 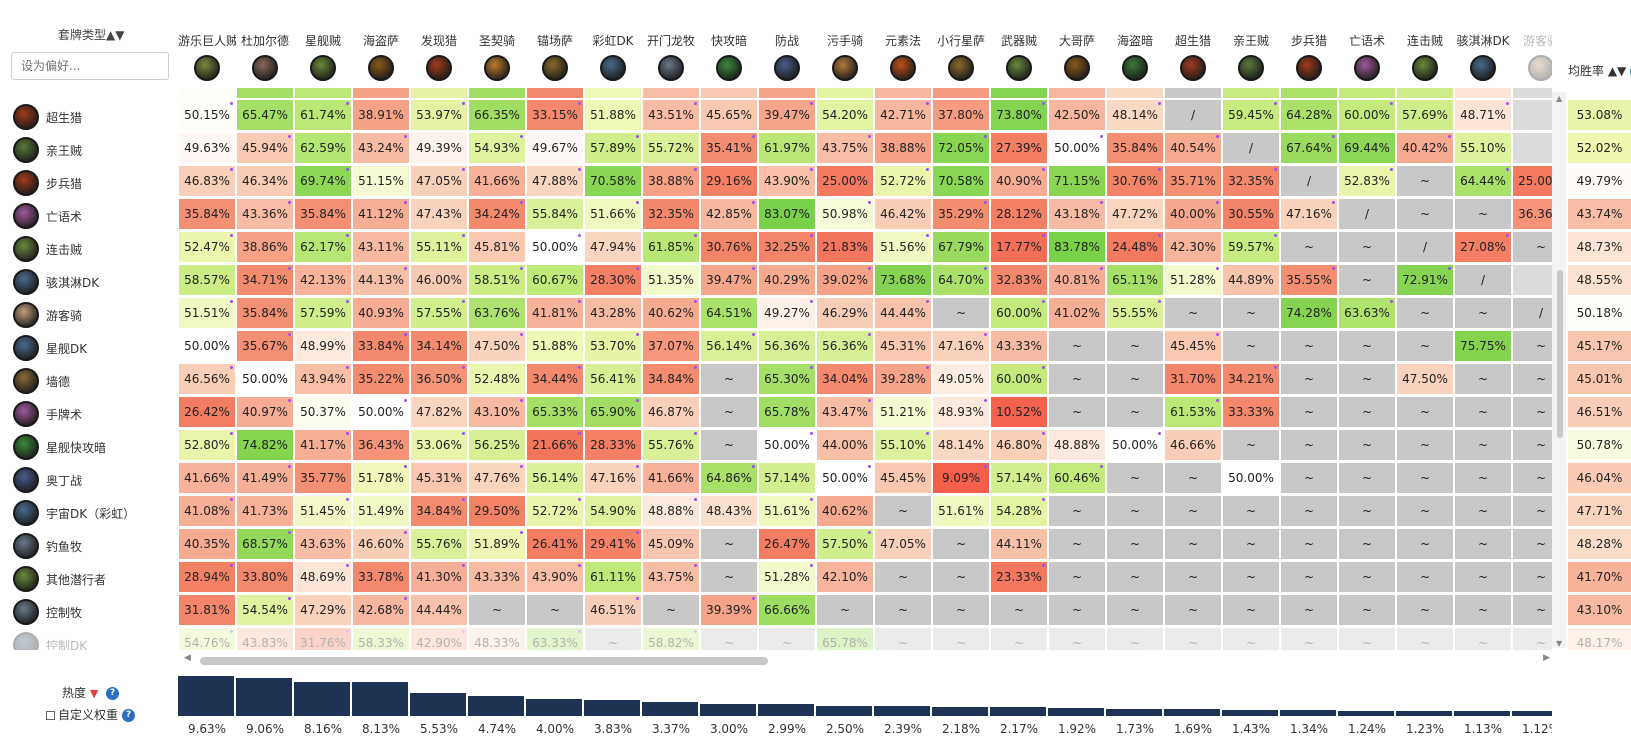 What do you see at coordinates (845, 115) in the screenshot?
I see `matchup-cell: 54.20%` at bounding box center [845, 115].